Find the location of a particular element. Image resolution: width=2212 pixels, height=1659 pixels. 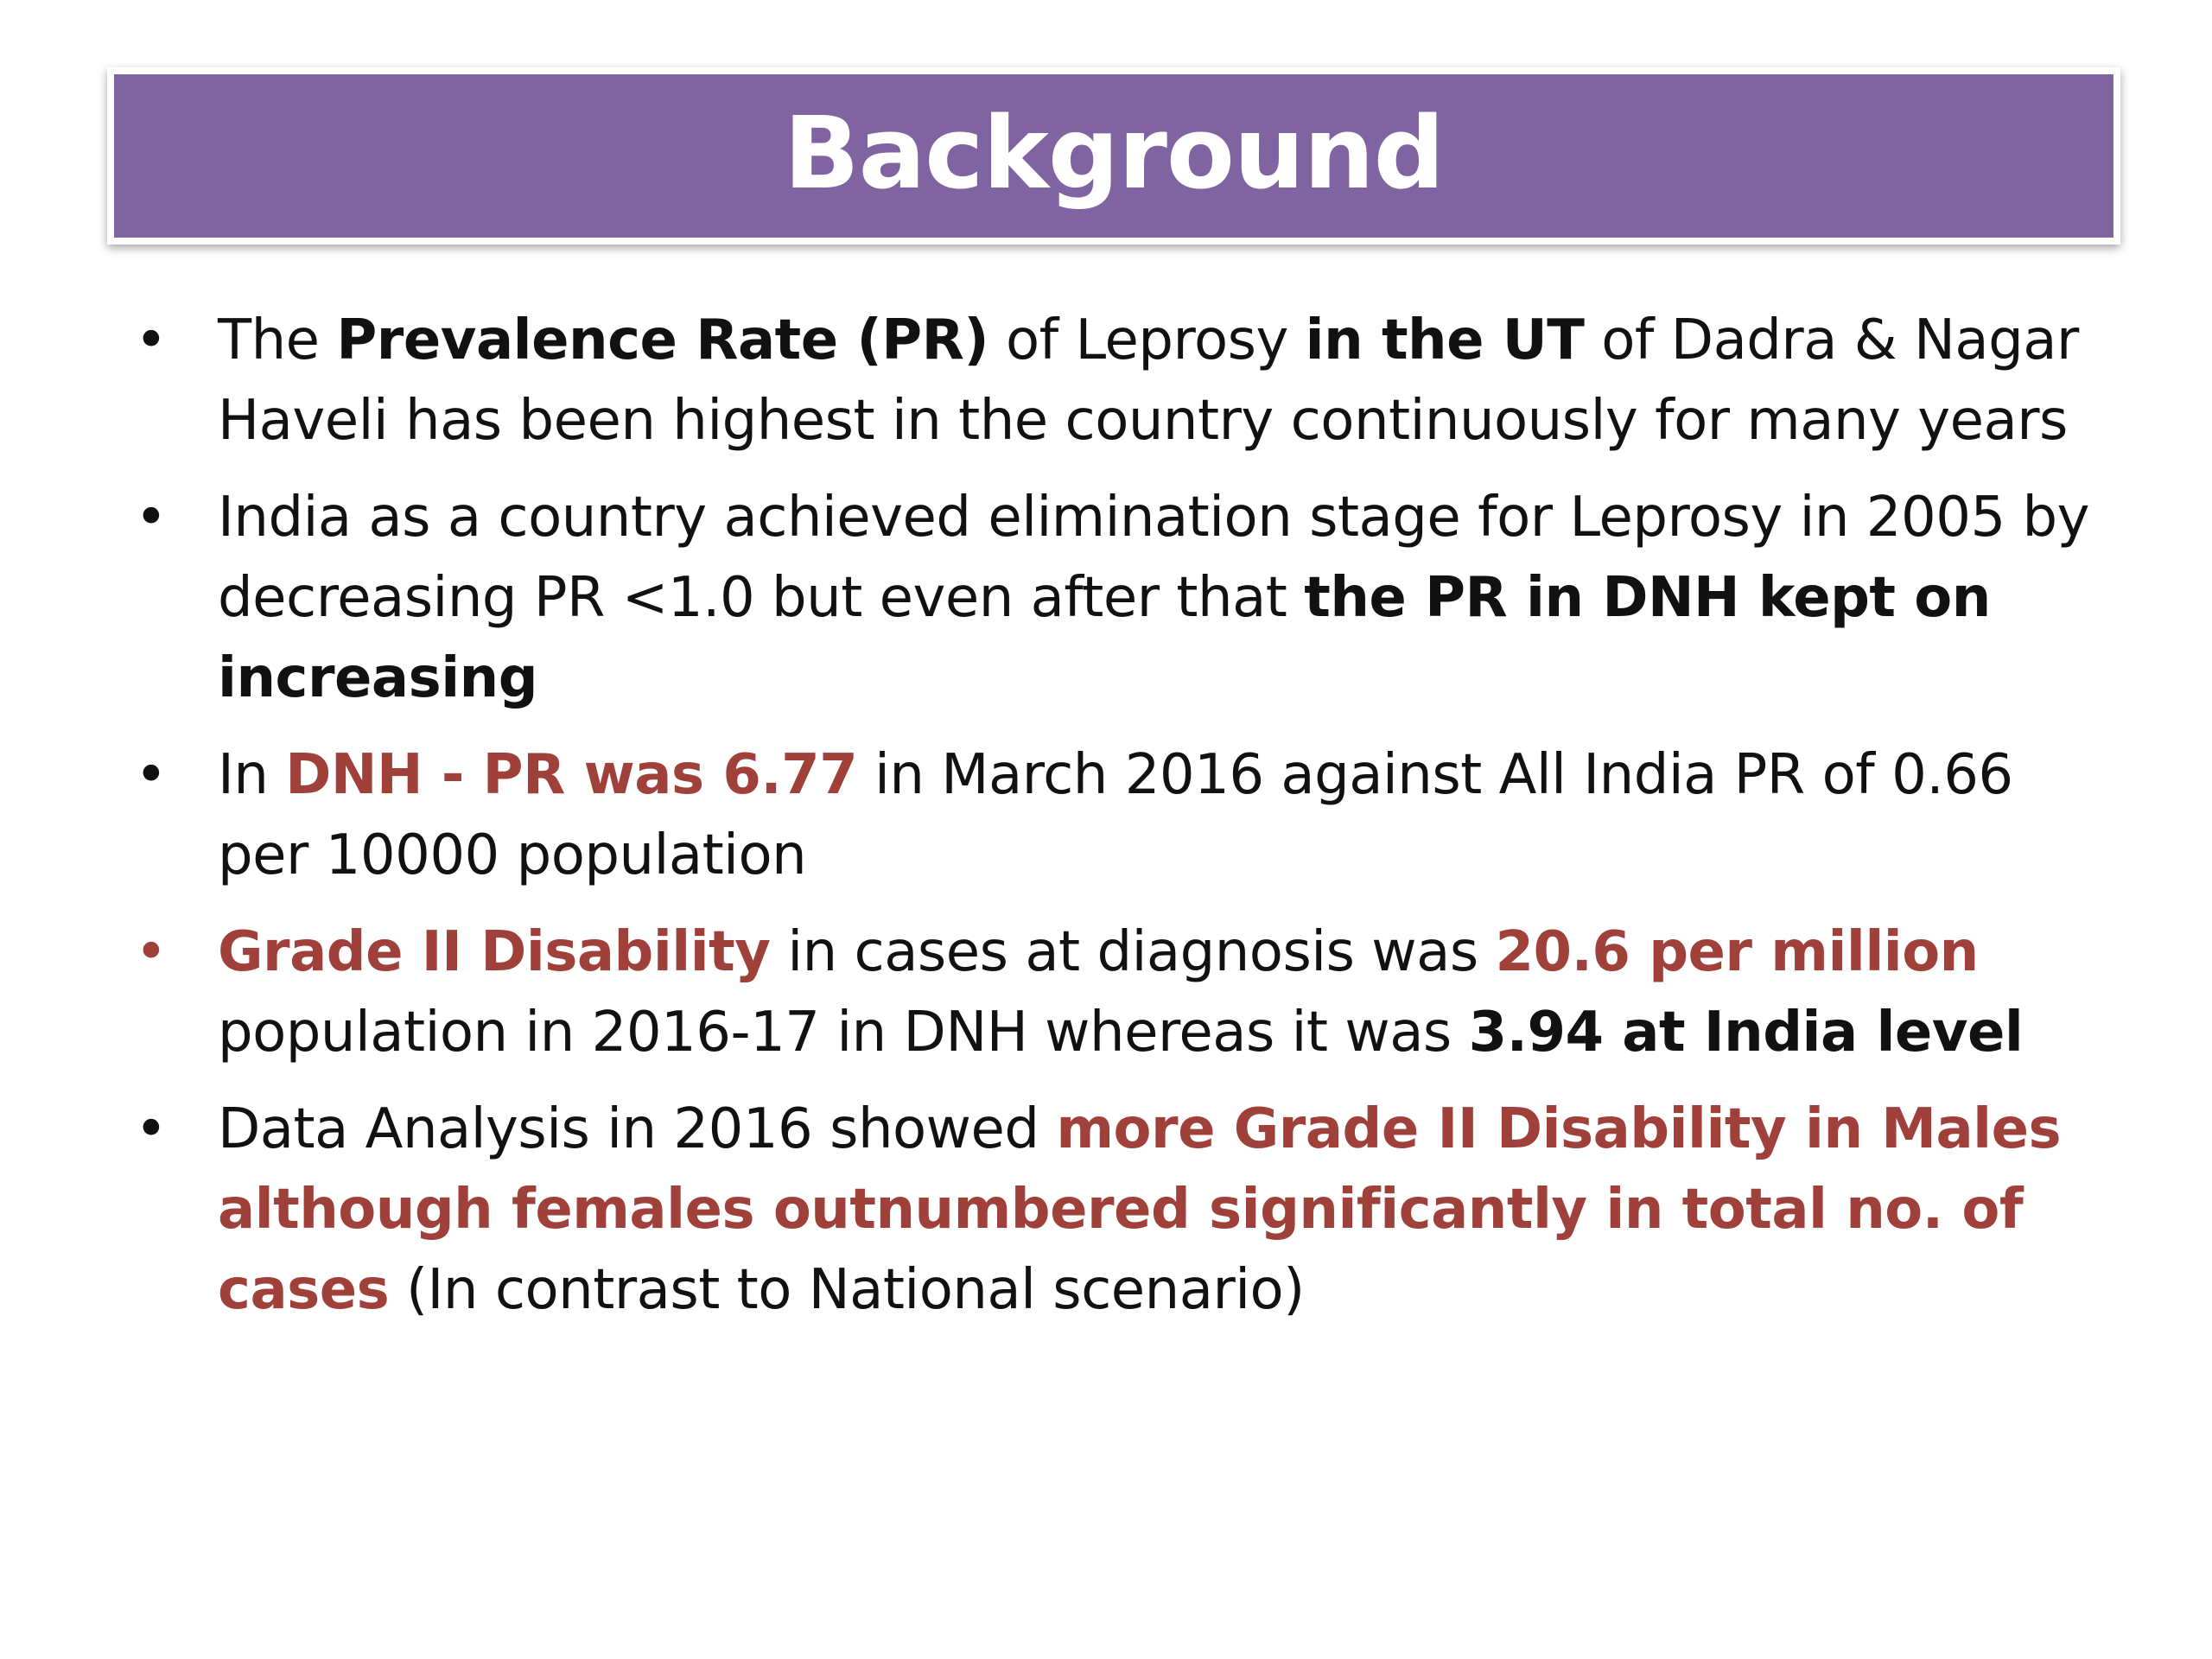

slide-title: Background is located at coordinates (1114, 154).